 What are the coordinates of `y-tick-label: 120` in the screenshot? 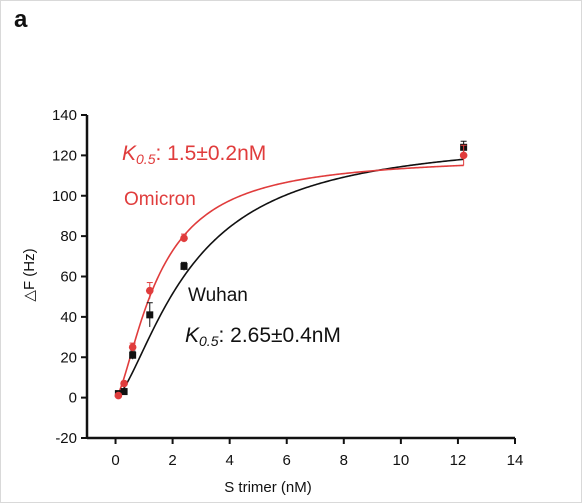 It's located at (64, 155).